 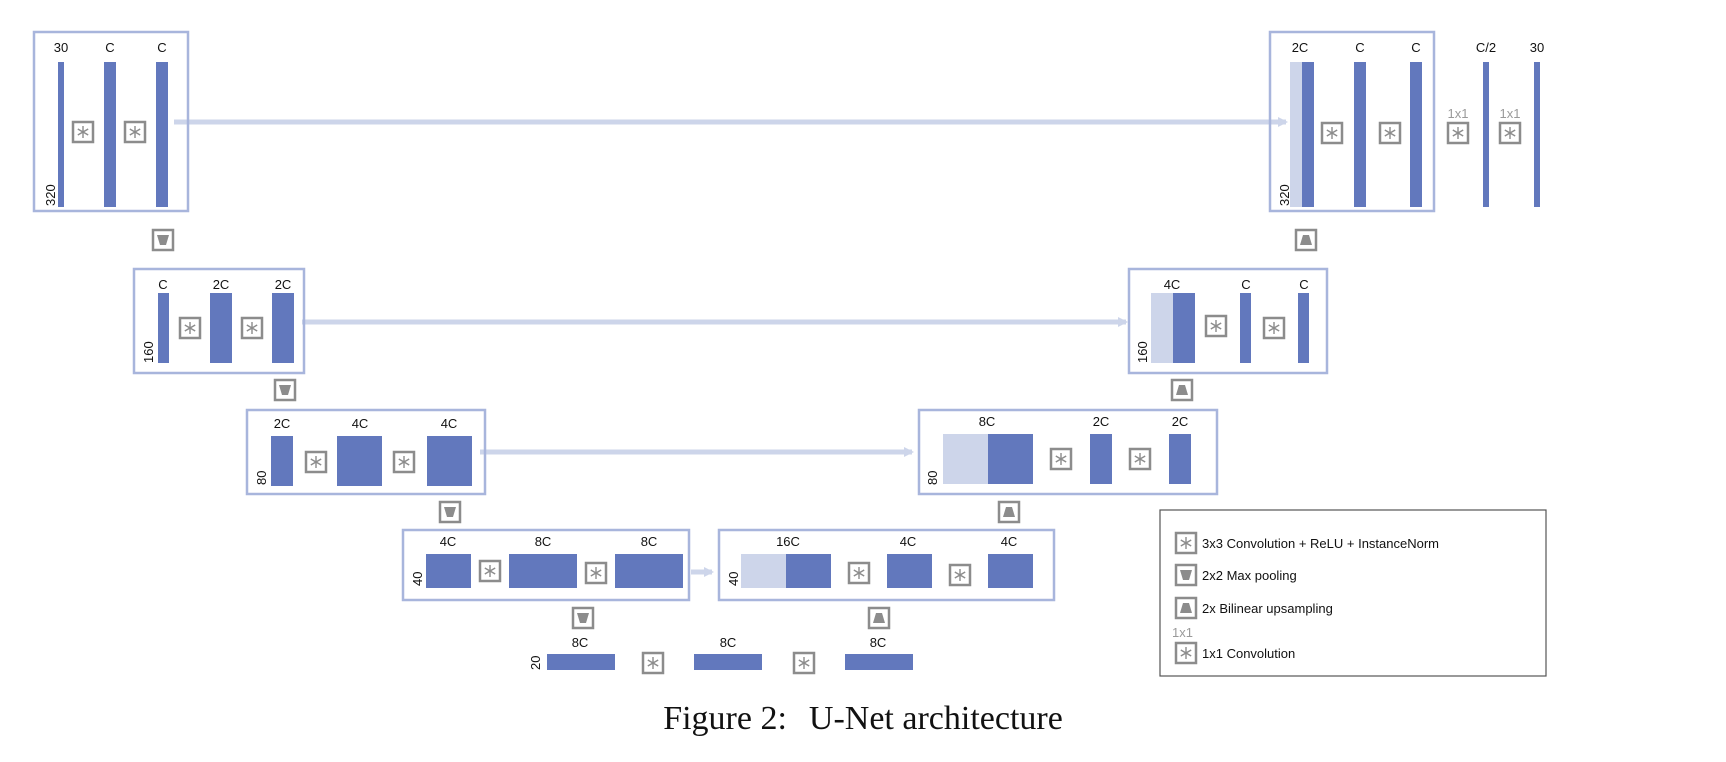 What do you see at coordinates (788, 541) in the screenshot?
I see `channel-label: 16C` at bounding box center [788, 541].